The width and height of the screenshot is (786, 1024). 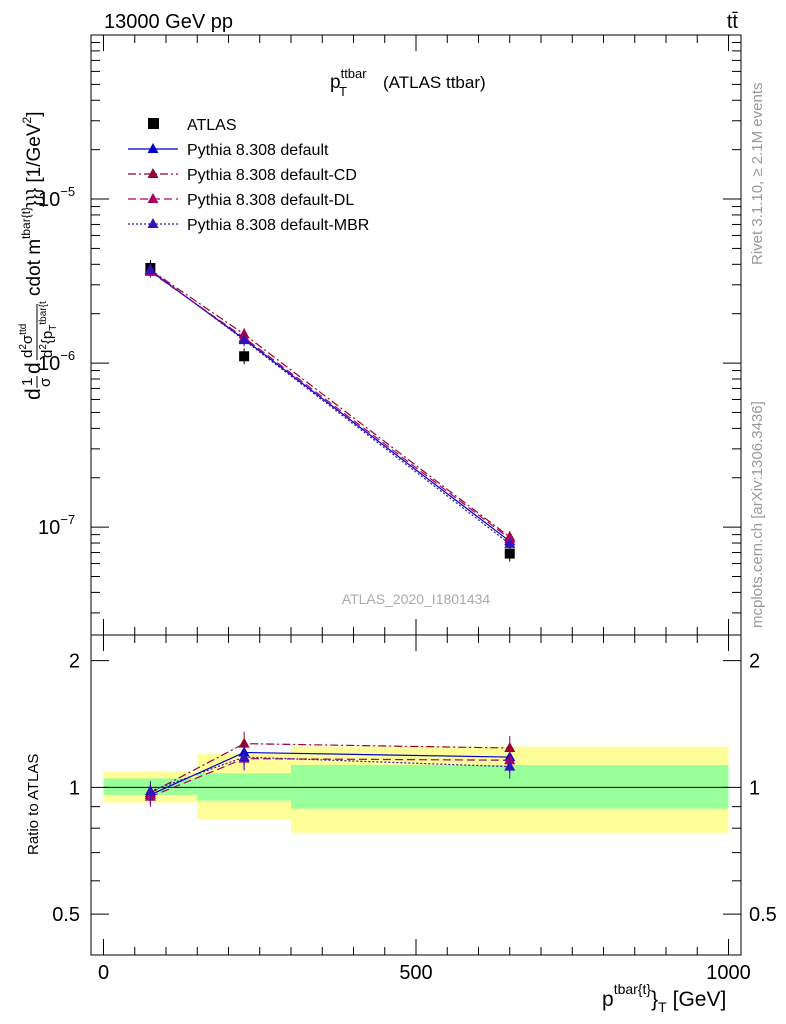 I want to click on legend-entry-2: Pythia 8.308 default-CD, so click(x=242, y=175).